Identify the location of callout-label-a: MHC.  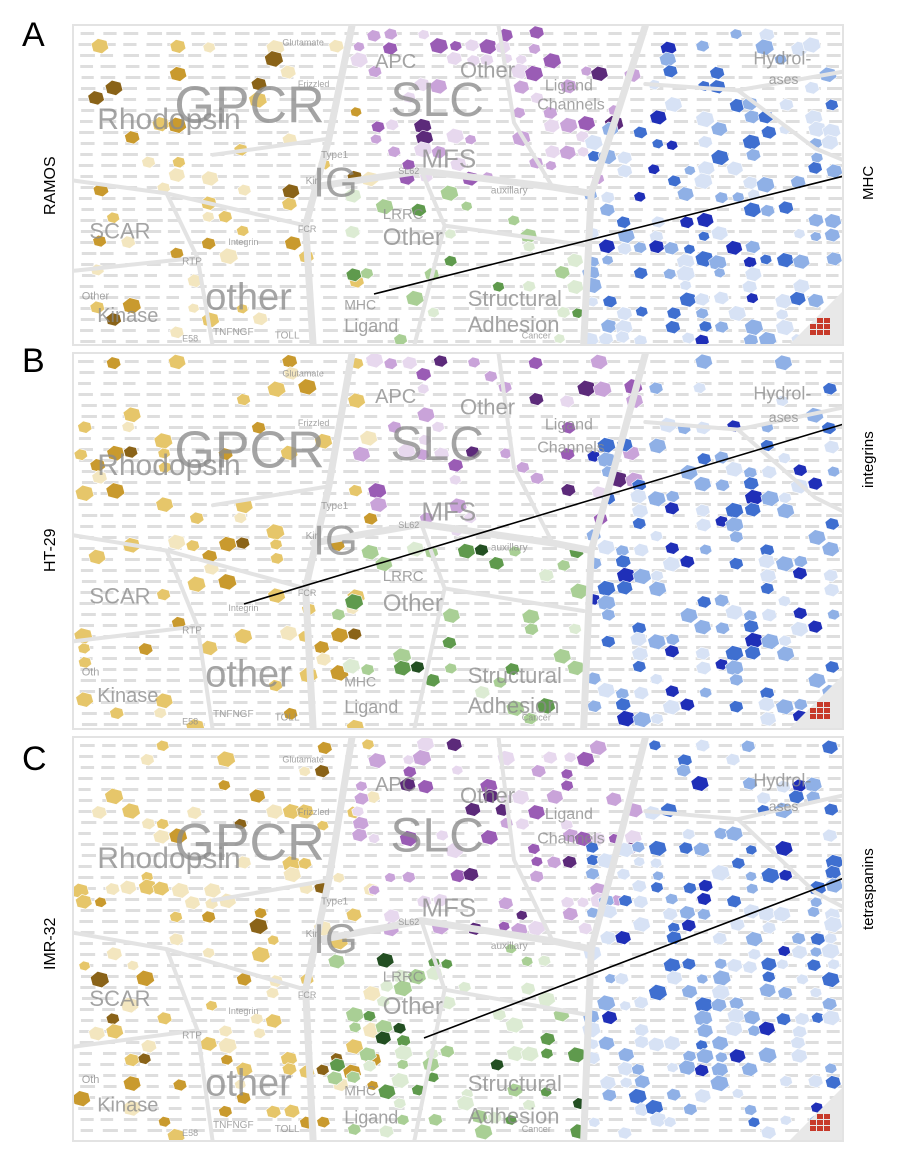
(868, 182).